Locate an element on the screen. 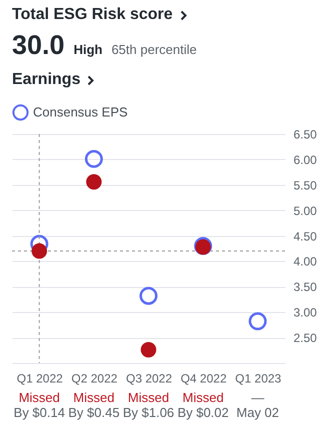  x-tick-label: Q2 2022 is located at coordinates (94, 379).